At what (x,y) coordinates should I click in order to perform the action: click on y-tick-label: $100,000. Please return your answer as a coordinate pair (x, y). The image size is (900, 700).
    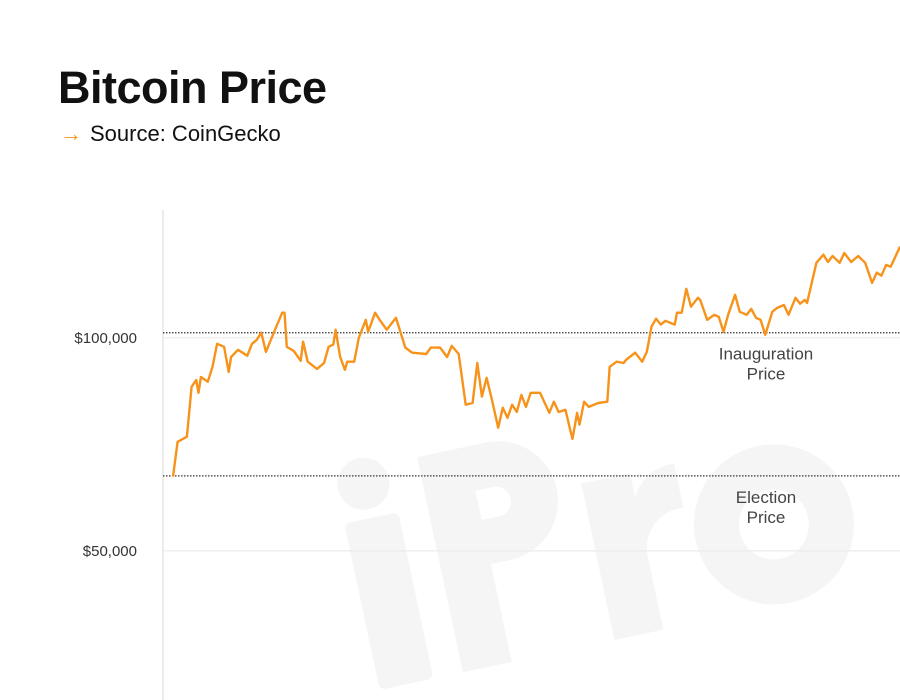
    Looking at the image, I should click on (105, 338).